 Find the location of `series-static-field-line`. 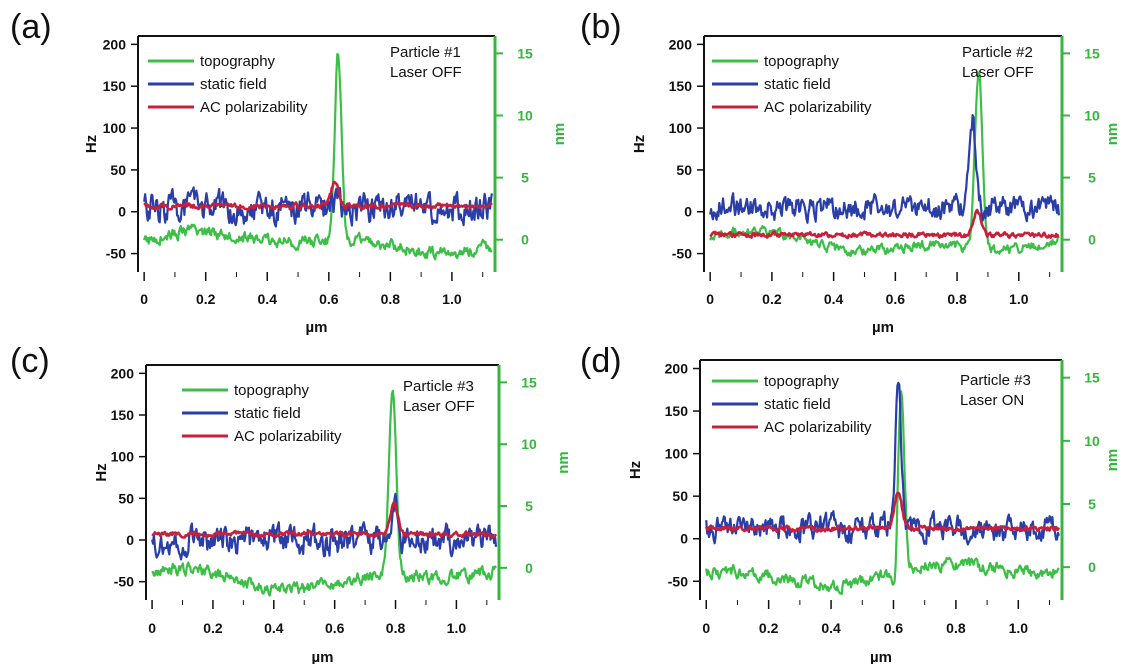

series-static-field-line is located at coordinates (324, 527).